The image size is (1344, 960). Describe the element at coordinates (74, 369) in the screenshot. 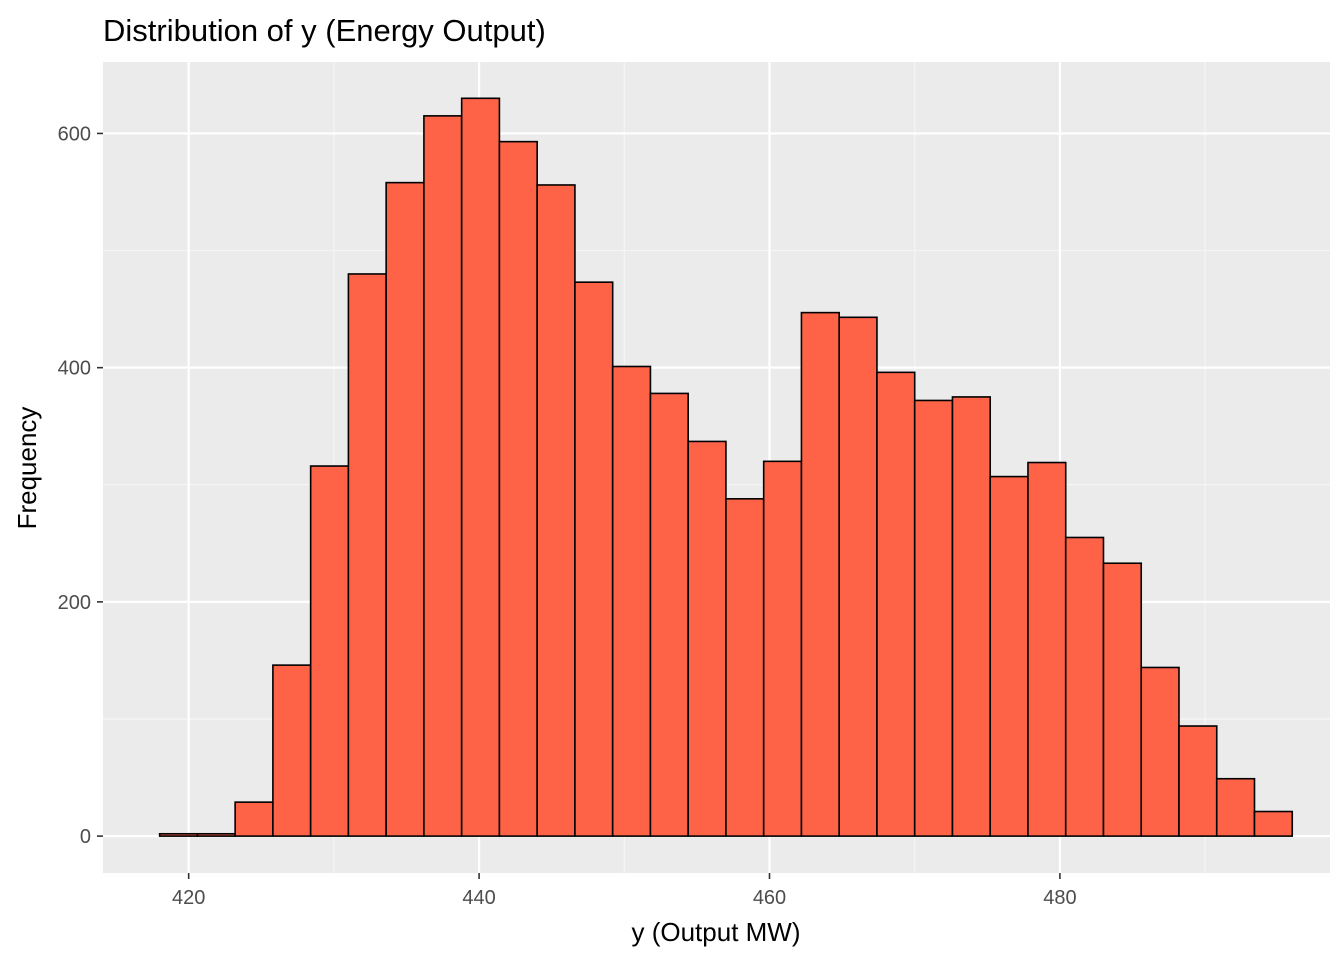

I see `y-tick-label: 400` at that location.